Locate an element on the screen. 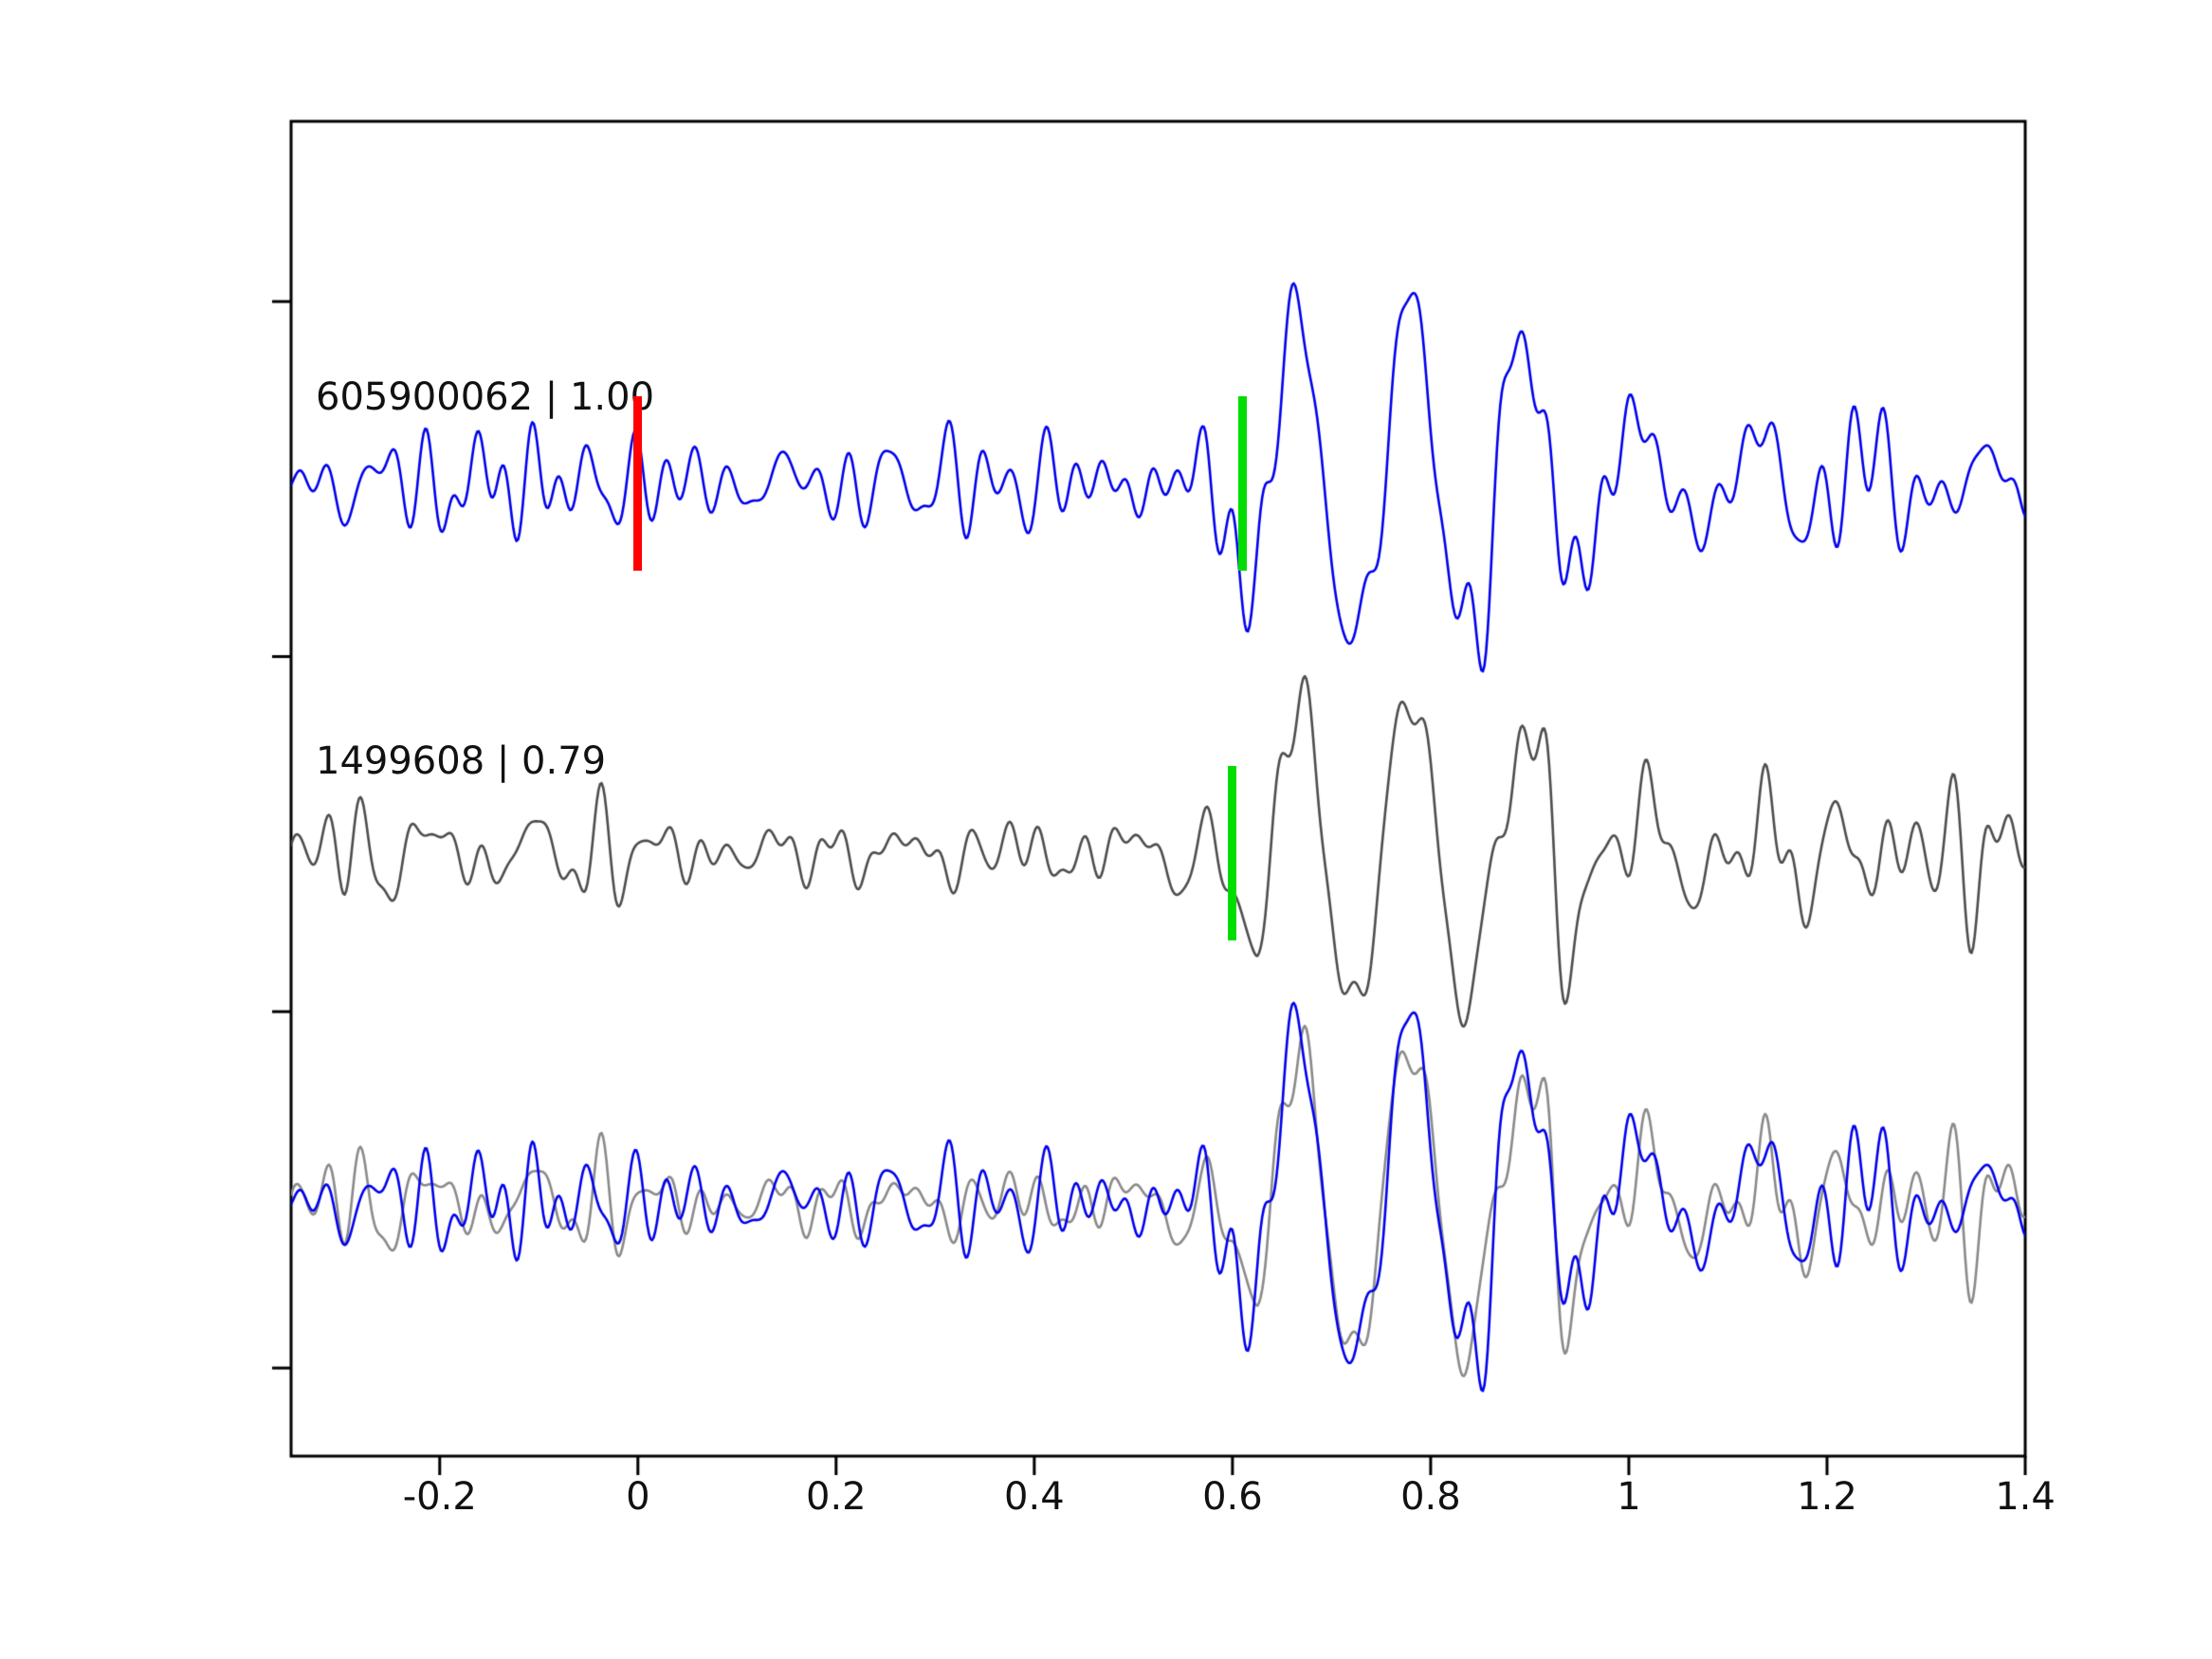  x-tick-label: 0.8 is located at coordinates (1430, 1497).